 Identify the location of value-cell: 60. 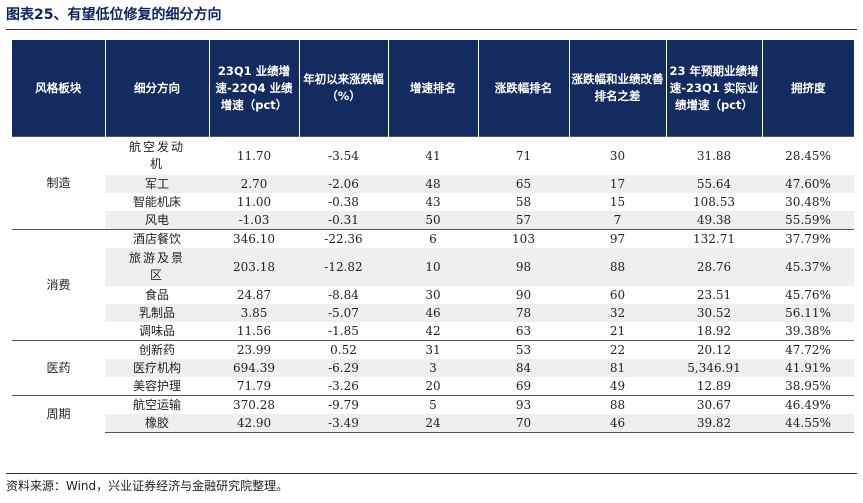
(617, 295).